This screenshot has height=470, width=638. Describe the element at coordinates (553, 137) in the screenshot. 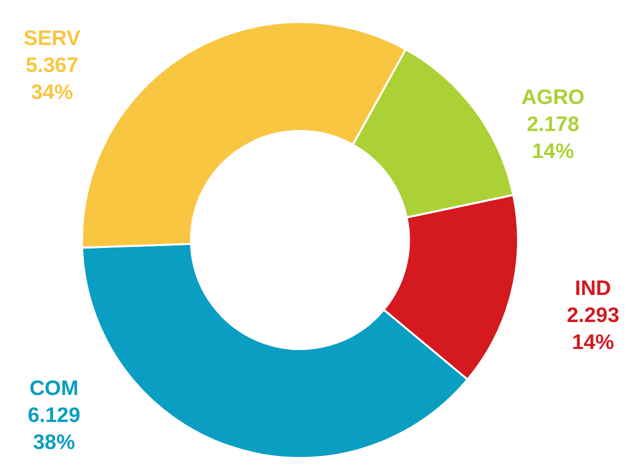

I see `data-label: 2.178 14%` at that location.